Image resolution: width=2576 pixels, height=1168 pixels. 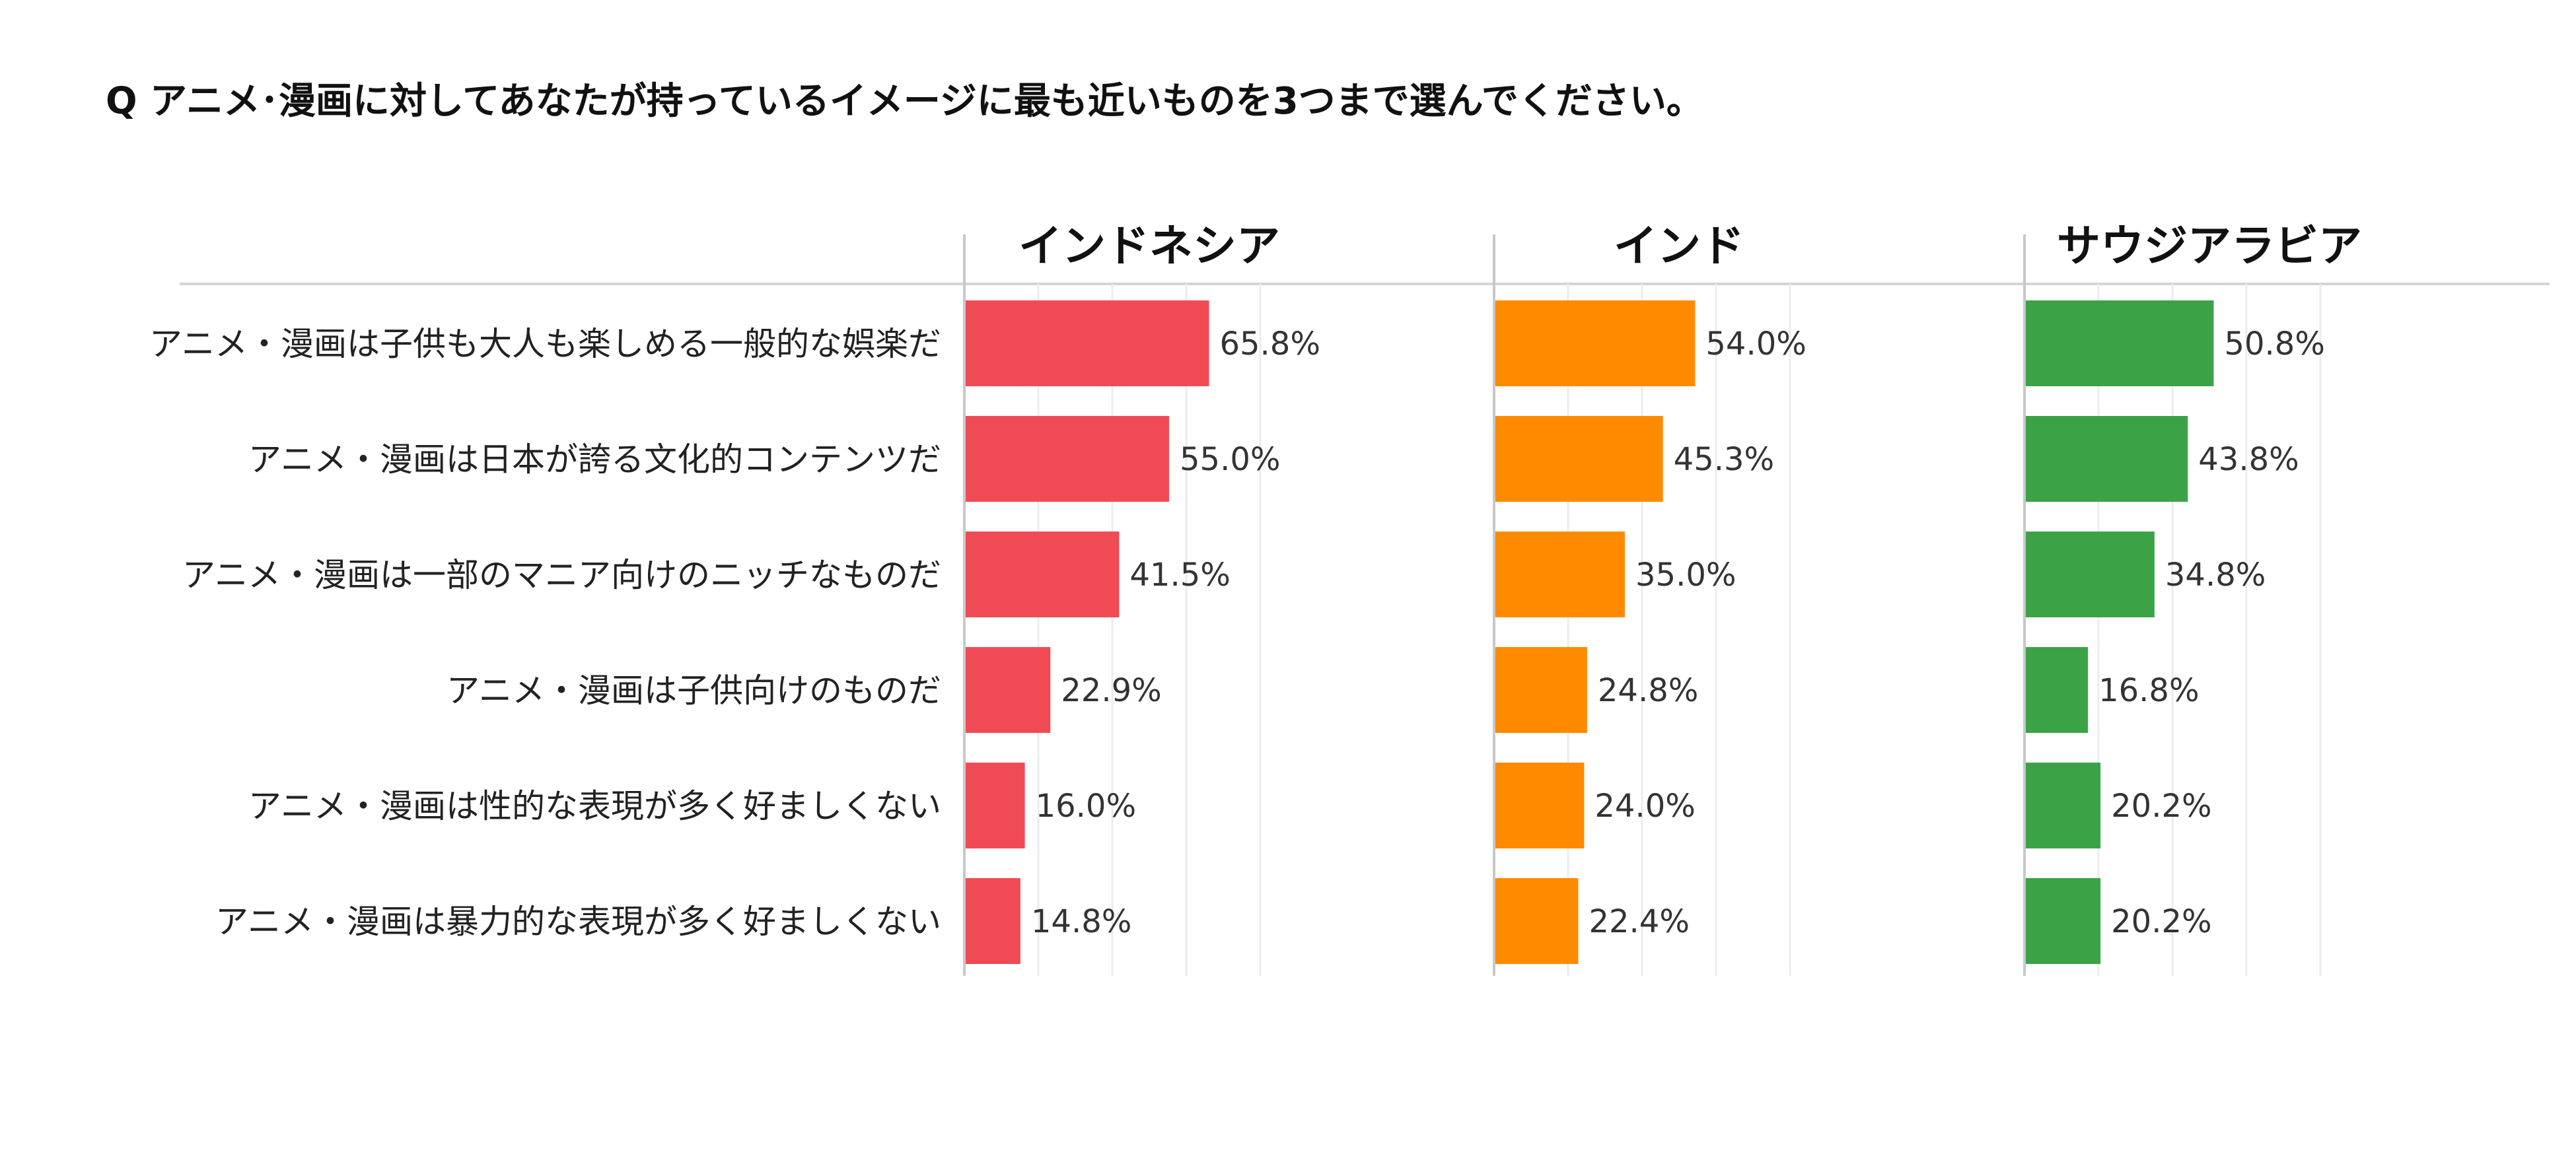 I want to click on value-label: 54.0%, so click(x=1756, y=344).